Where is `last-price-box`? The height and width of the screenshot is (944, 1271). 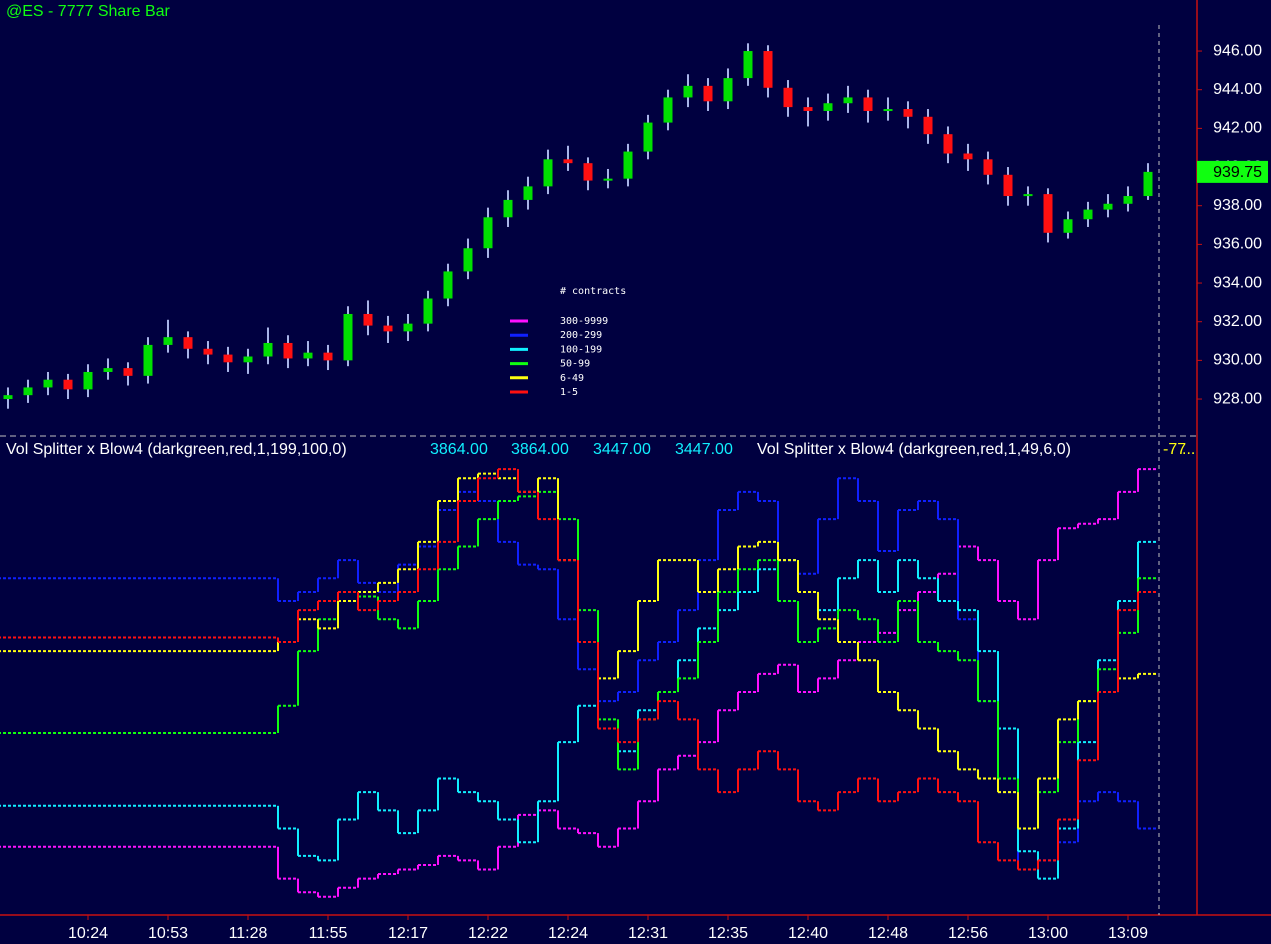 last-price-box is located at coordinates (1232, 171).